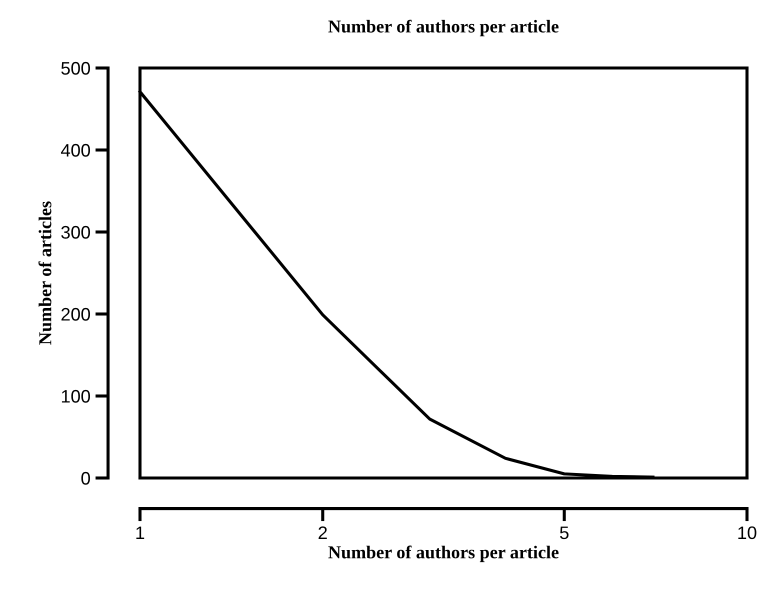 This screenshot has height=594, width=766. What do you see at coordinates (443, 554) in the screenshot?
I see `x-axis-title: Number of authors per article` at bounding box center [443, 554].